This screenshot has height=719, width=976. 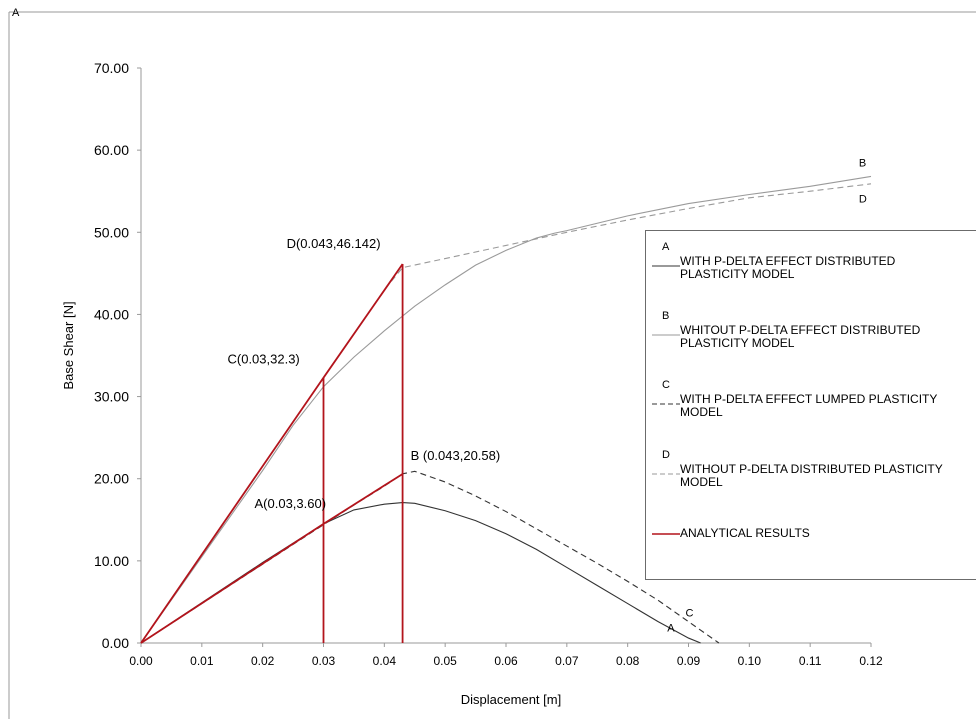 I want to click on x-tick-label: 0.10, so click(x=750, y=661).